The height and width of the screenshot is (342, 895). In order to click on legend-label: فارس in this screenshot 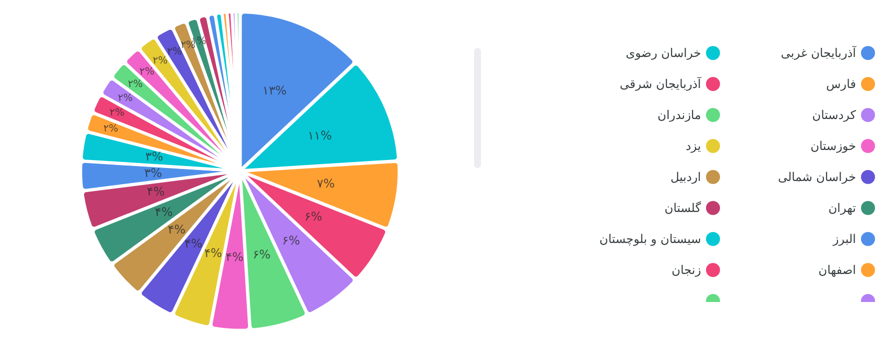, I will do `click(841, 84)`.